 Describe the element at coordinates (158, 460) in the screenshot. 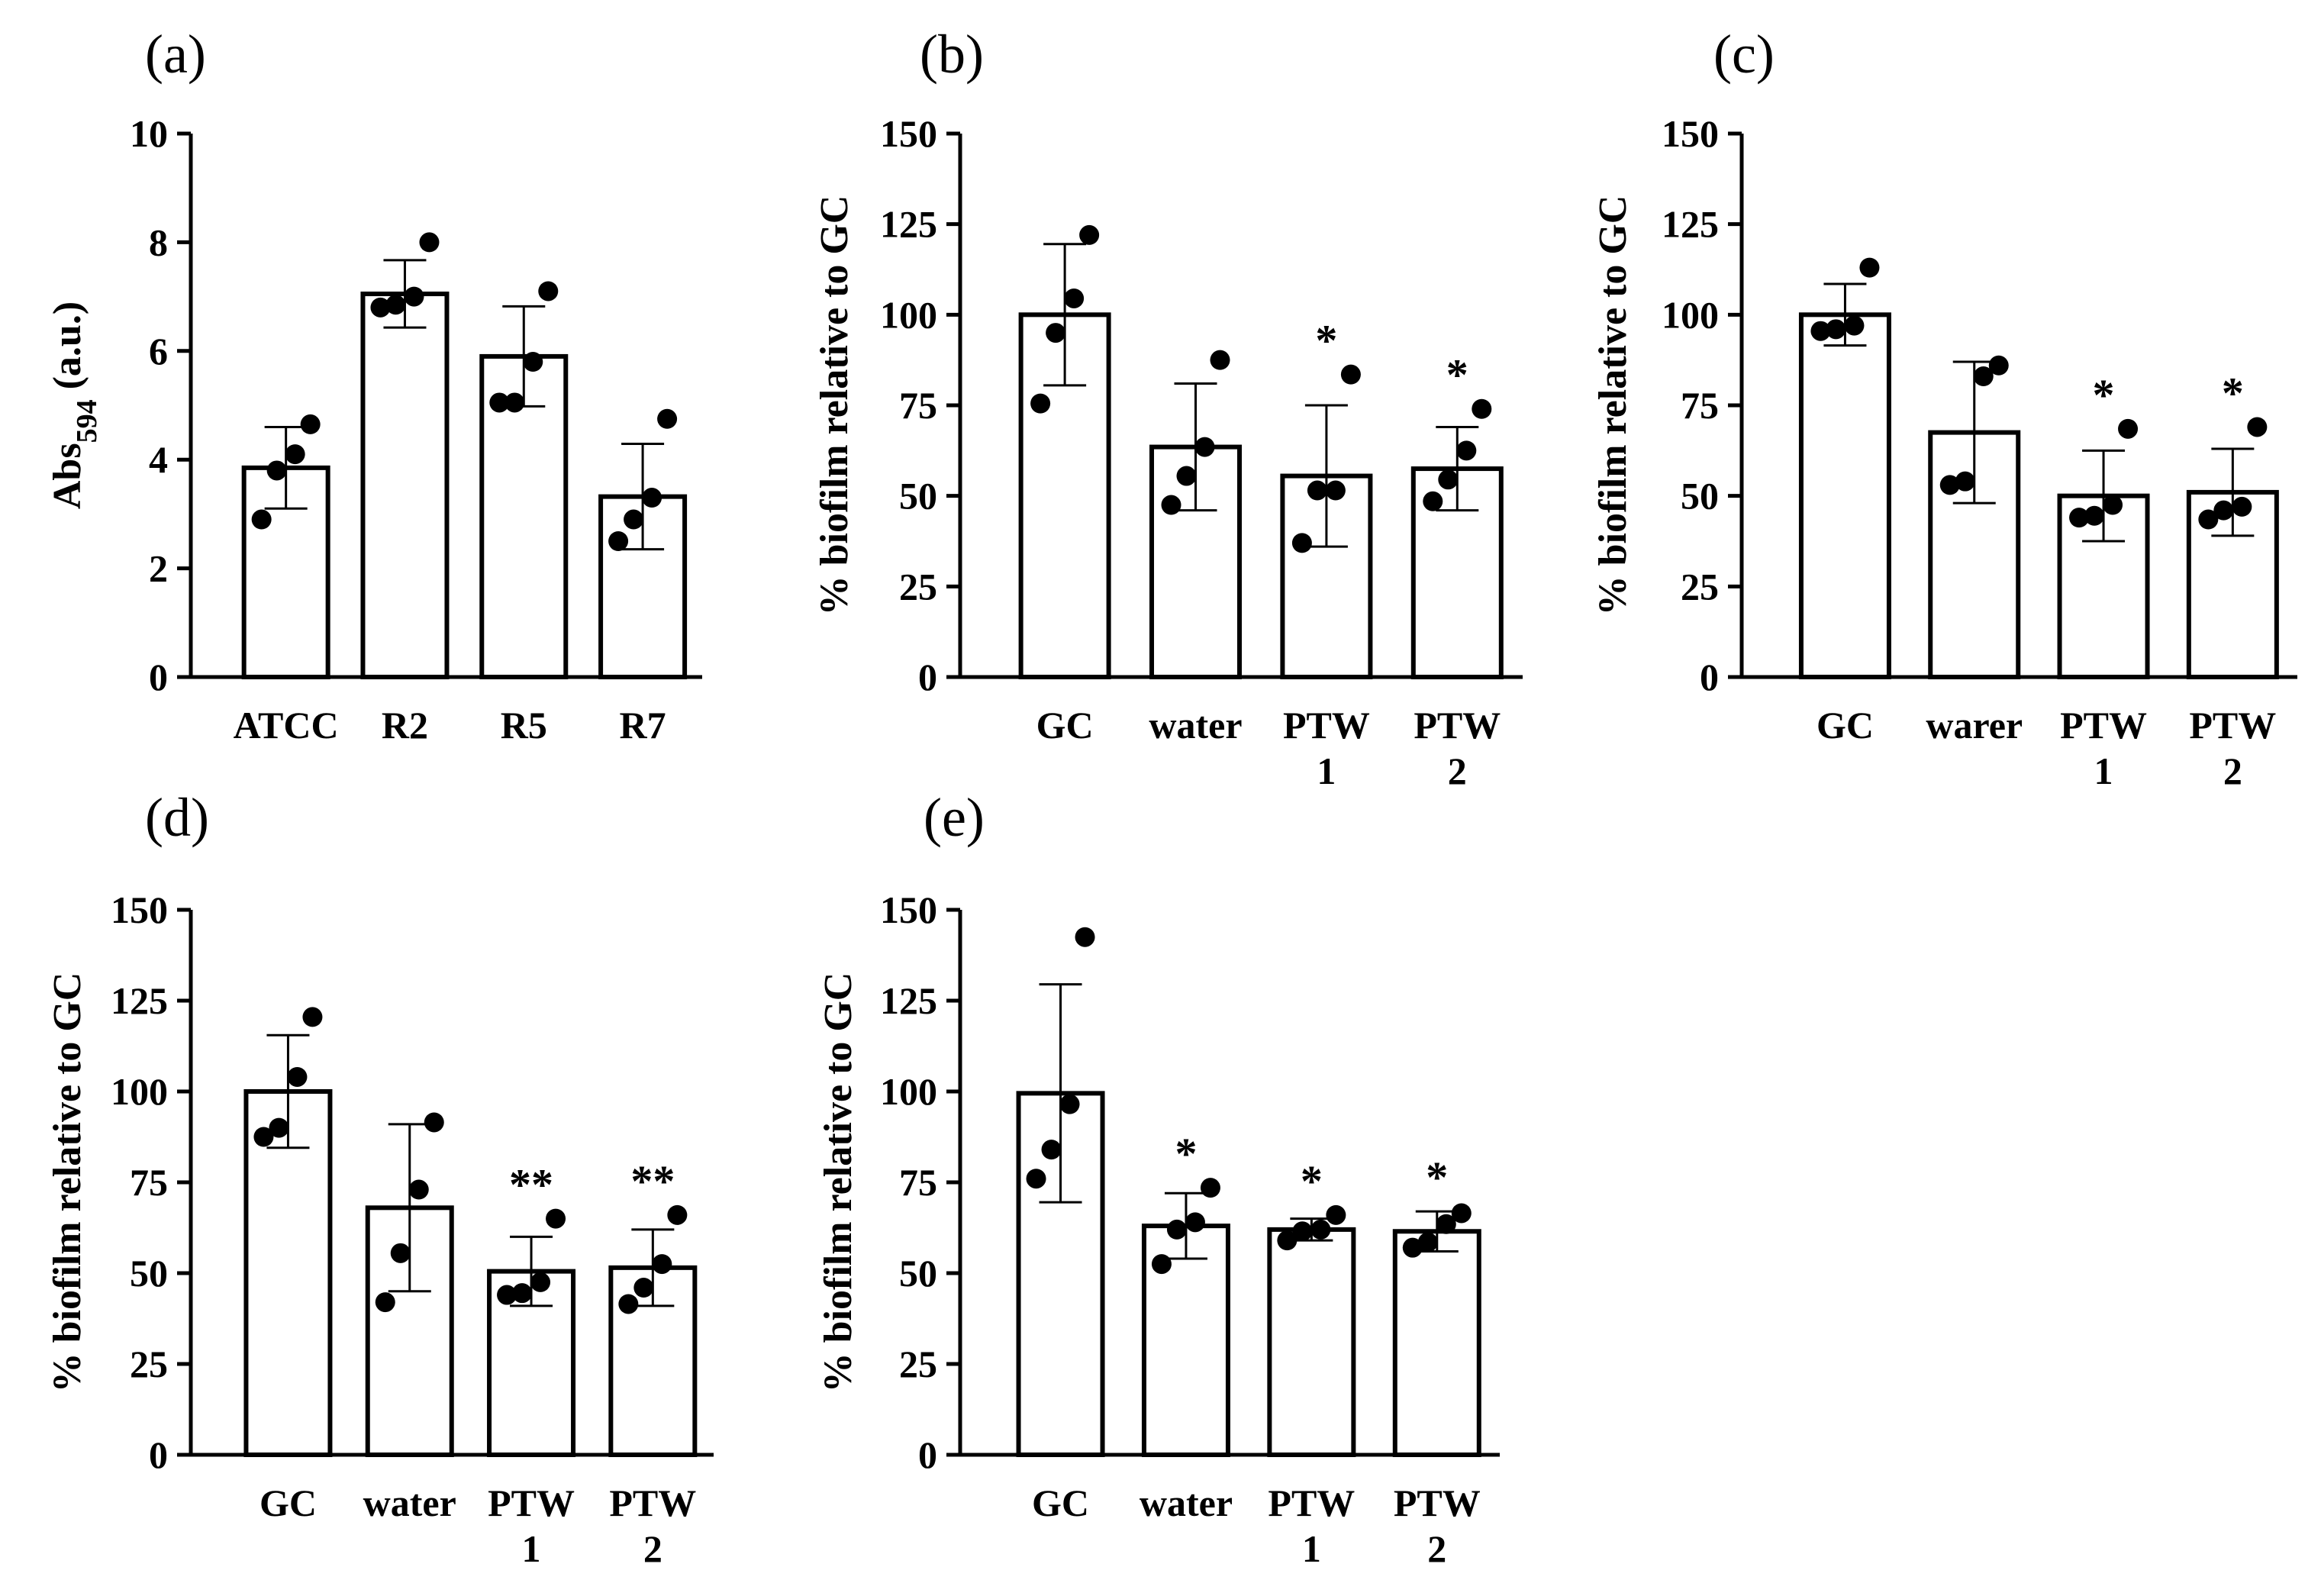

I see `y-tick-label: 4` at that location.